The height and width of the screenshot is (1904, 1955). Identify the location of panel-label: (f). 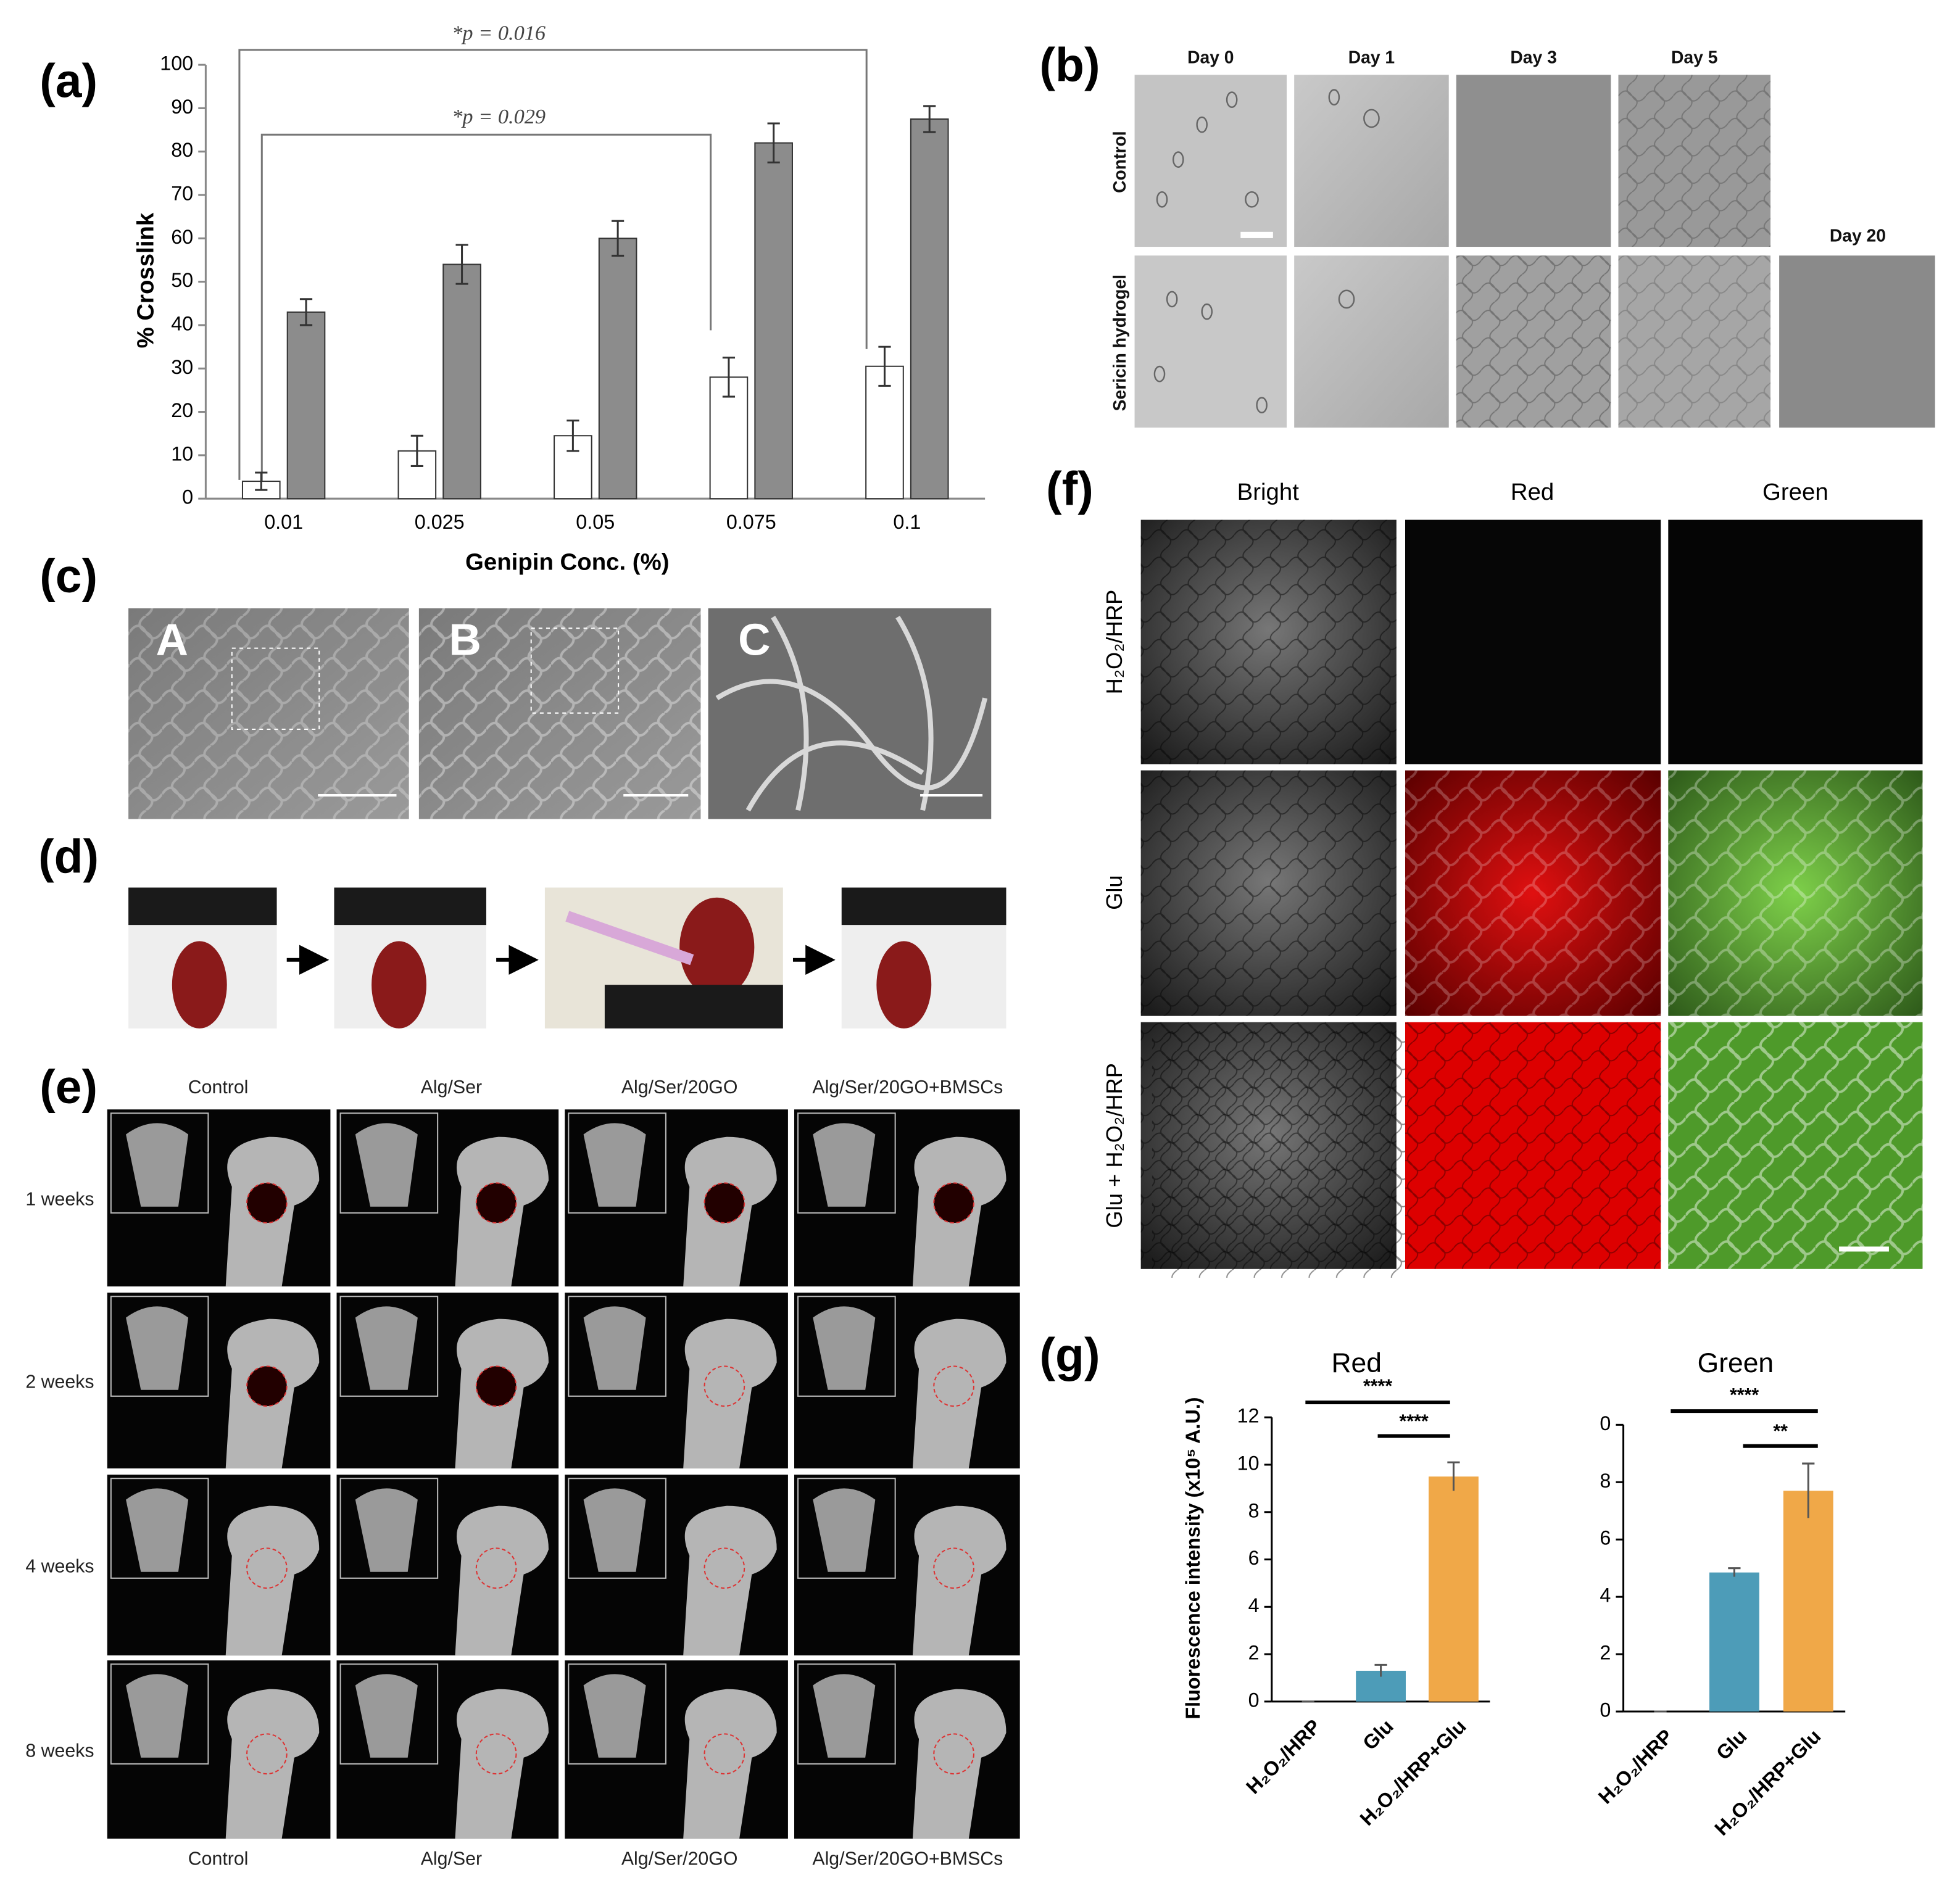
(1070, 489).